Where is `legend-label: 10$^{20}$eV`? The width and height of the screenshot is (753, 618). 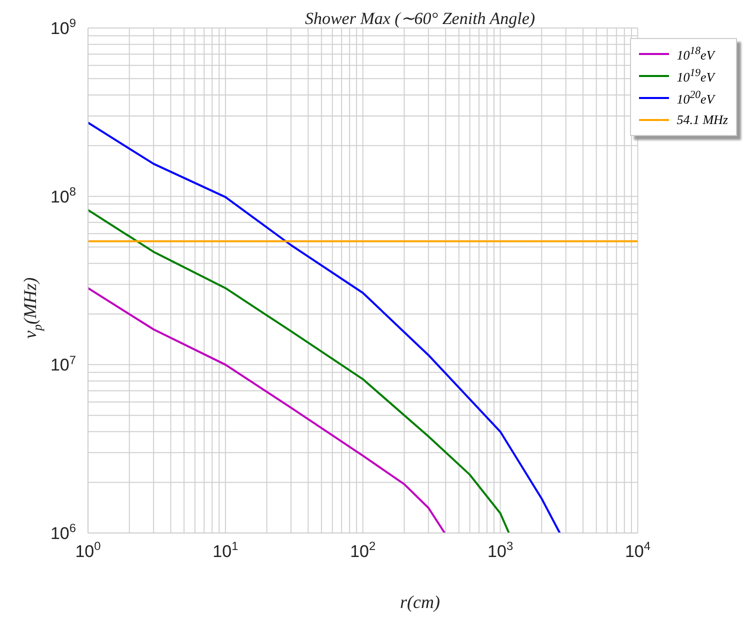
legend-label: 10$^{20}$eV is located at coordinates (695, 97).